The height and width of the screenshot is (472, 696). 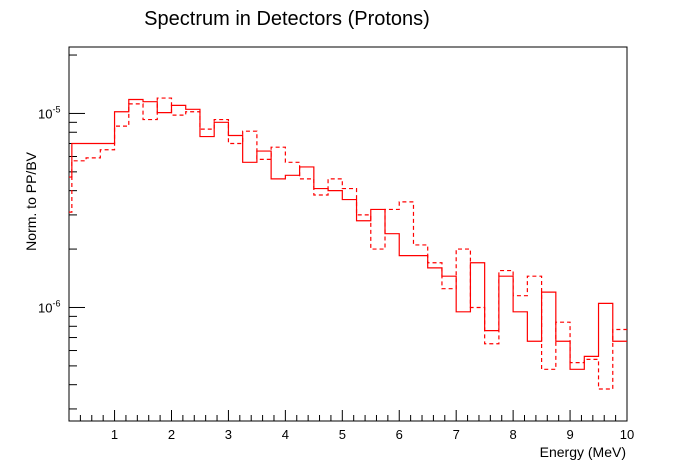 What do you see at coordinates (513, 434) in the screenshot?
I see `x-tick-label: 8` at bounding box center [513, 434].